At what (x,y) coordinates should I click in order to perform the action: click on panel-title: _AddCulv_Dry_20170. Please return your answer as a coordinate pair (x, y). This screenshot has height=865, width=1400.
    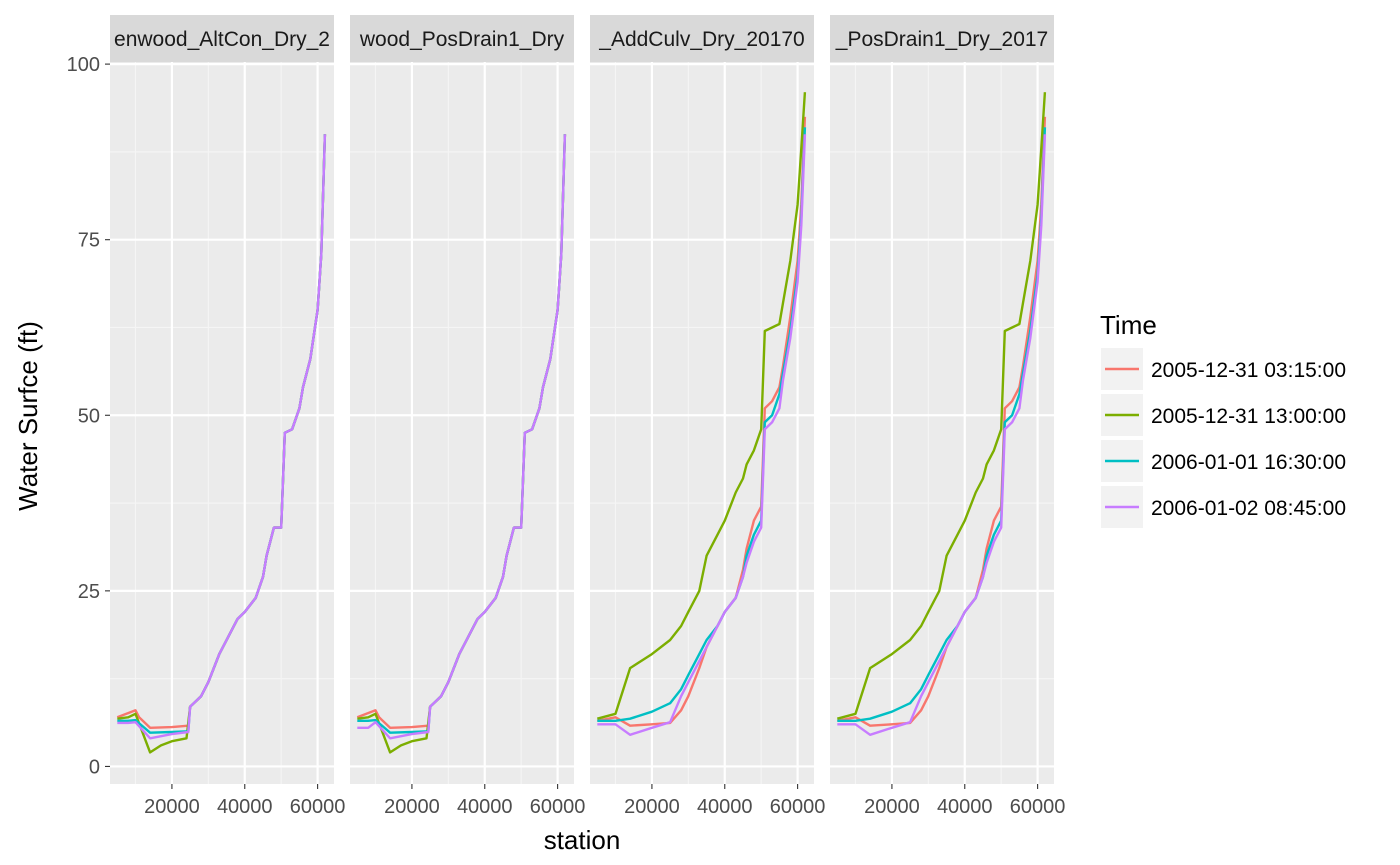
    Looking at the image, I should click on (701, 39).